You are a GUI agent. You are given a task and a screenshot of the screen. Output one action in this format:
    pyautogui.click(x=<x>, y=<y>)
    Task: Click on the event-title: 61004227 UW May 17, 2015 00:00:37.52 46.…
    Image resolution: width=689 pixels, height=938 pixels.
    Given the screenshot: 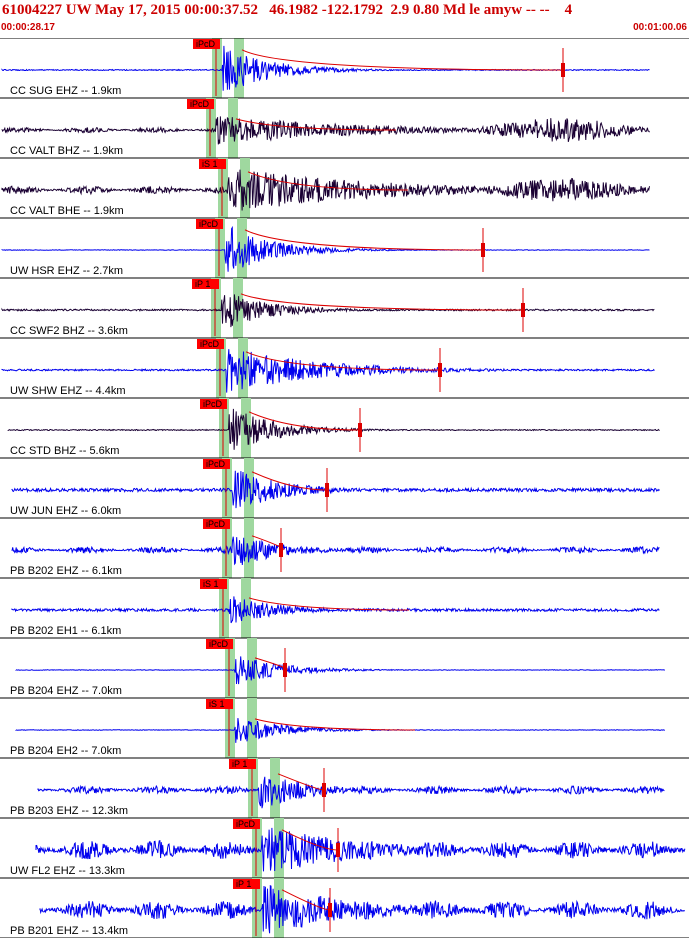 What is the action you would take?
    pyautogui.click(x=287, y=10)
    